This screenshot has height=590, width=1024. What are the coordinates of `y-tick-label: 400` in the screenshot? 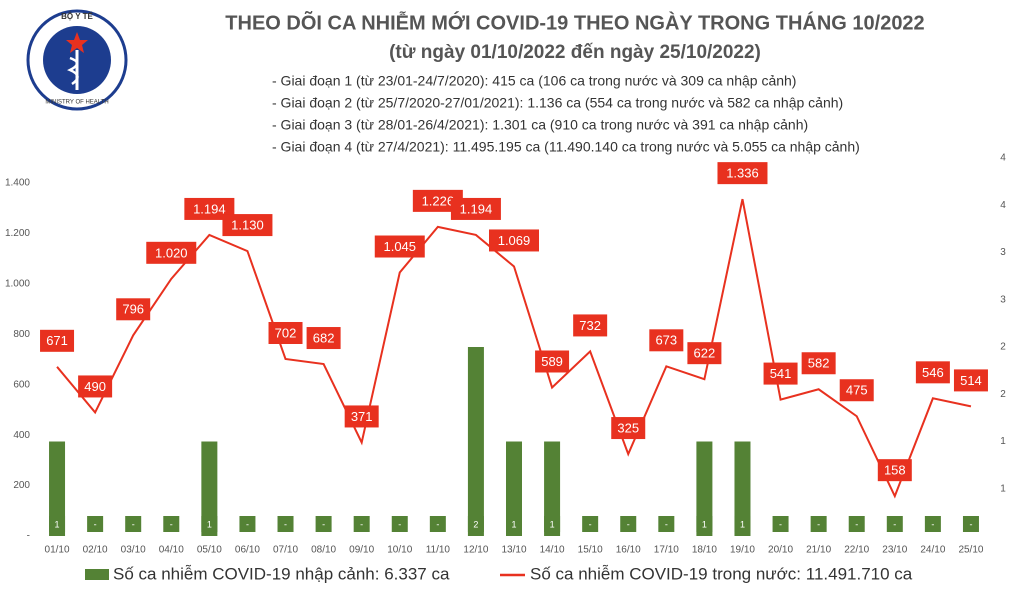 It's located at (21, 435).